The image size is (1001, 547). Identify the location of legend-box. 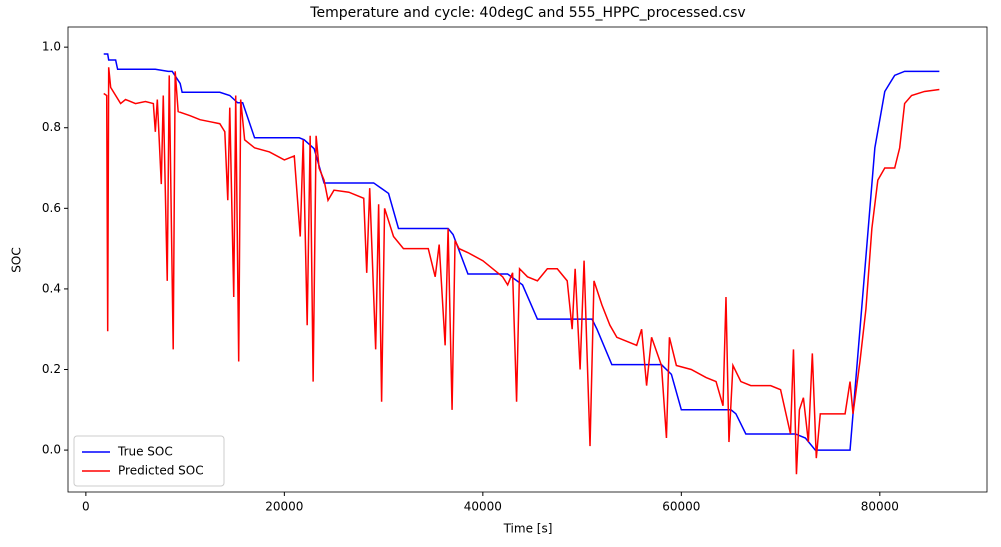
(149, 461).